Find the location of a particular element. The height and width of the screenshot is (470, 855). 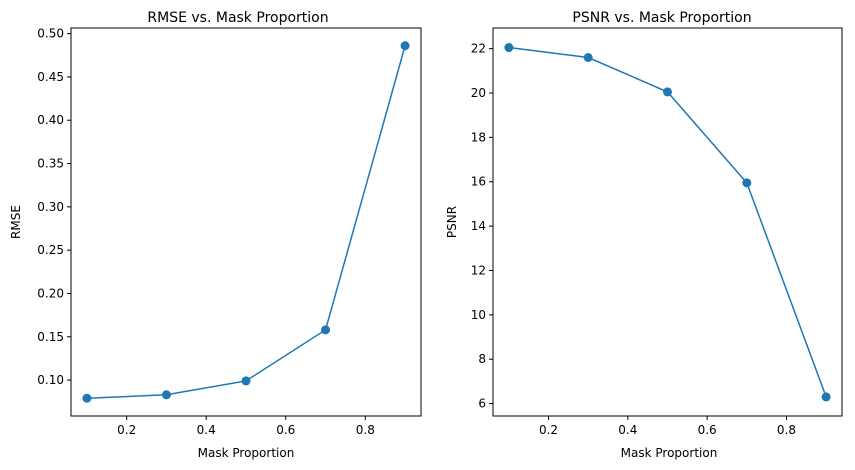

y-tick-label: 0.25 is located at coordinates (50, 250).